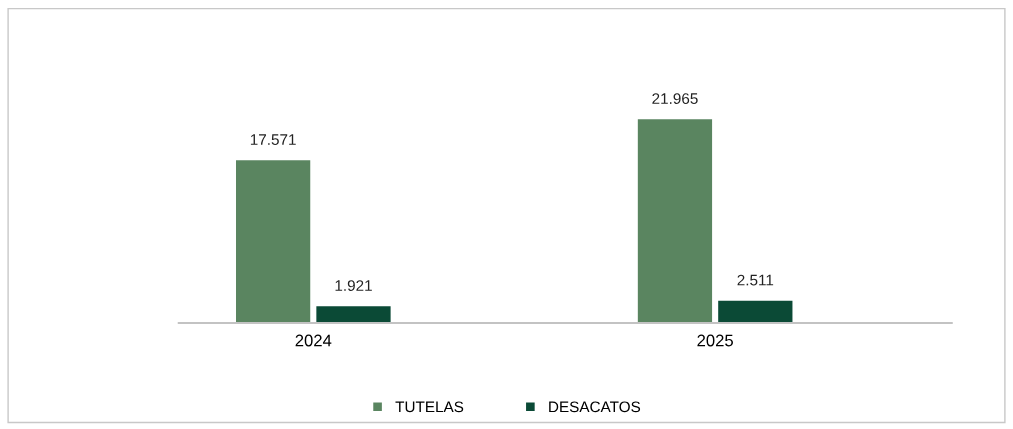 This screenshot has width=1013, height=429. Describe the element at coordinates (353, 285) in the screenshot. I see `data-label: 1.921` at that location.